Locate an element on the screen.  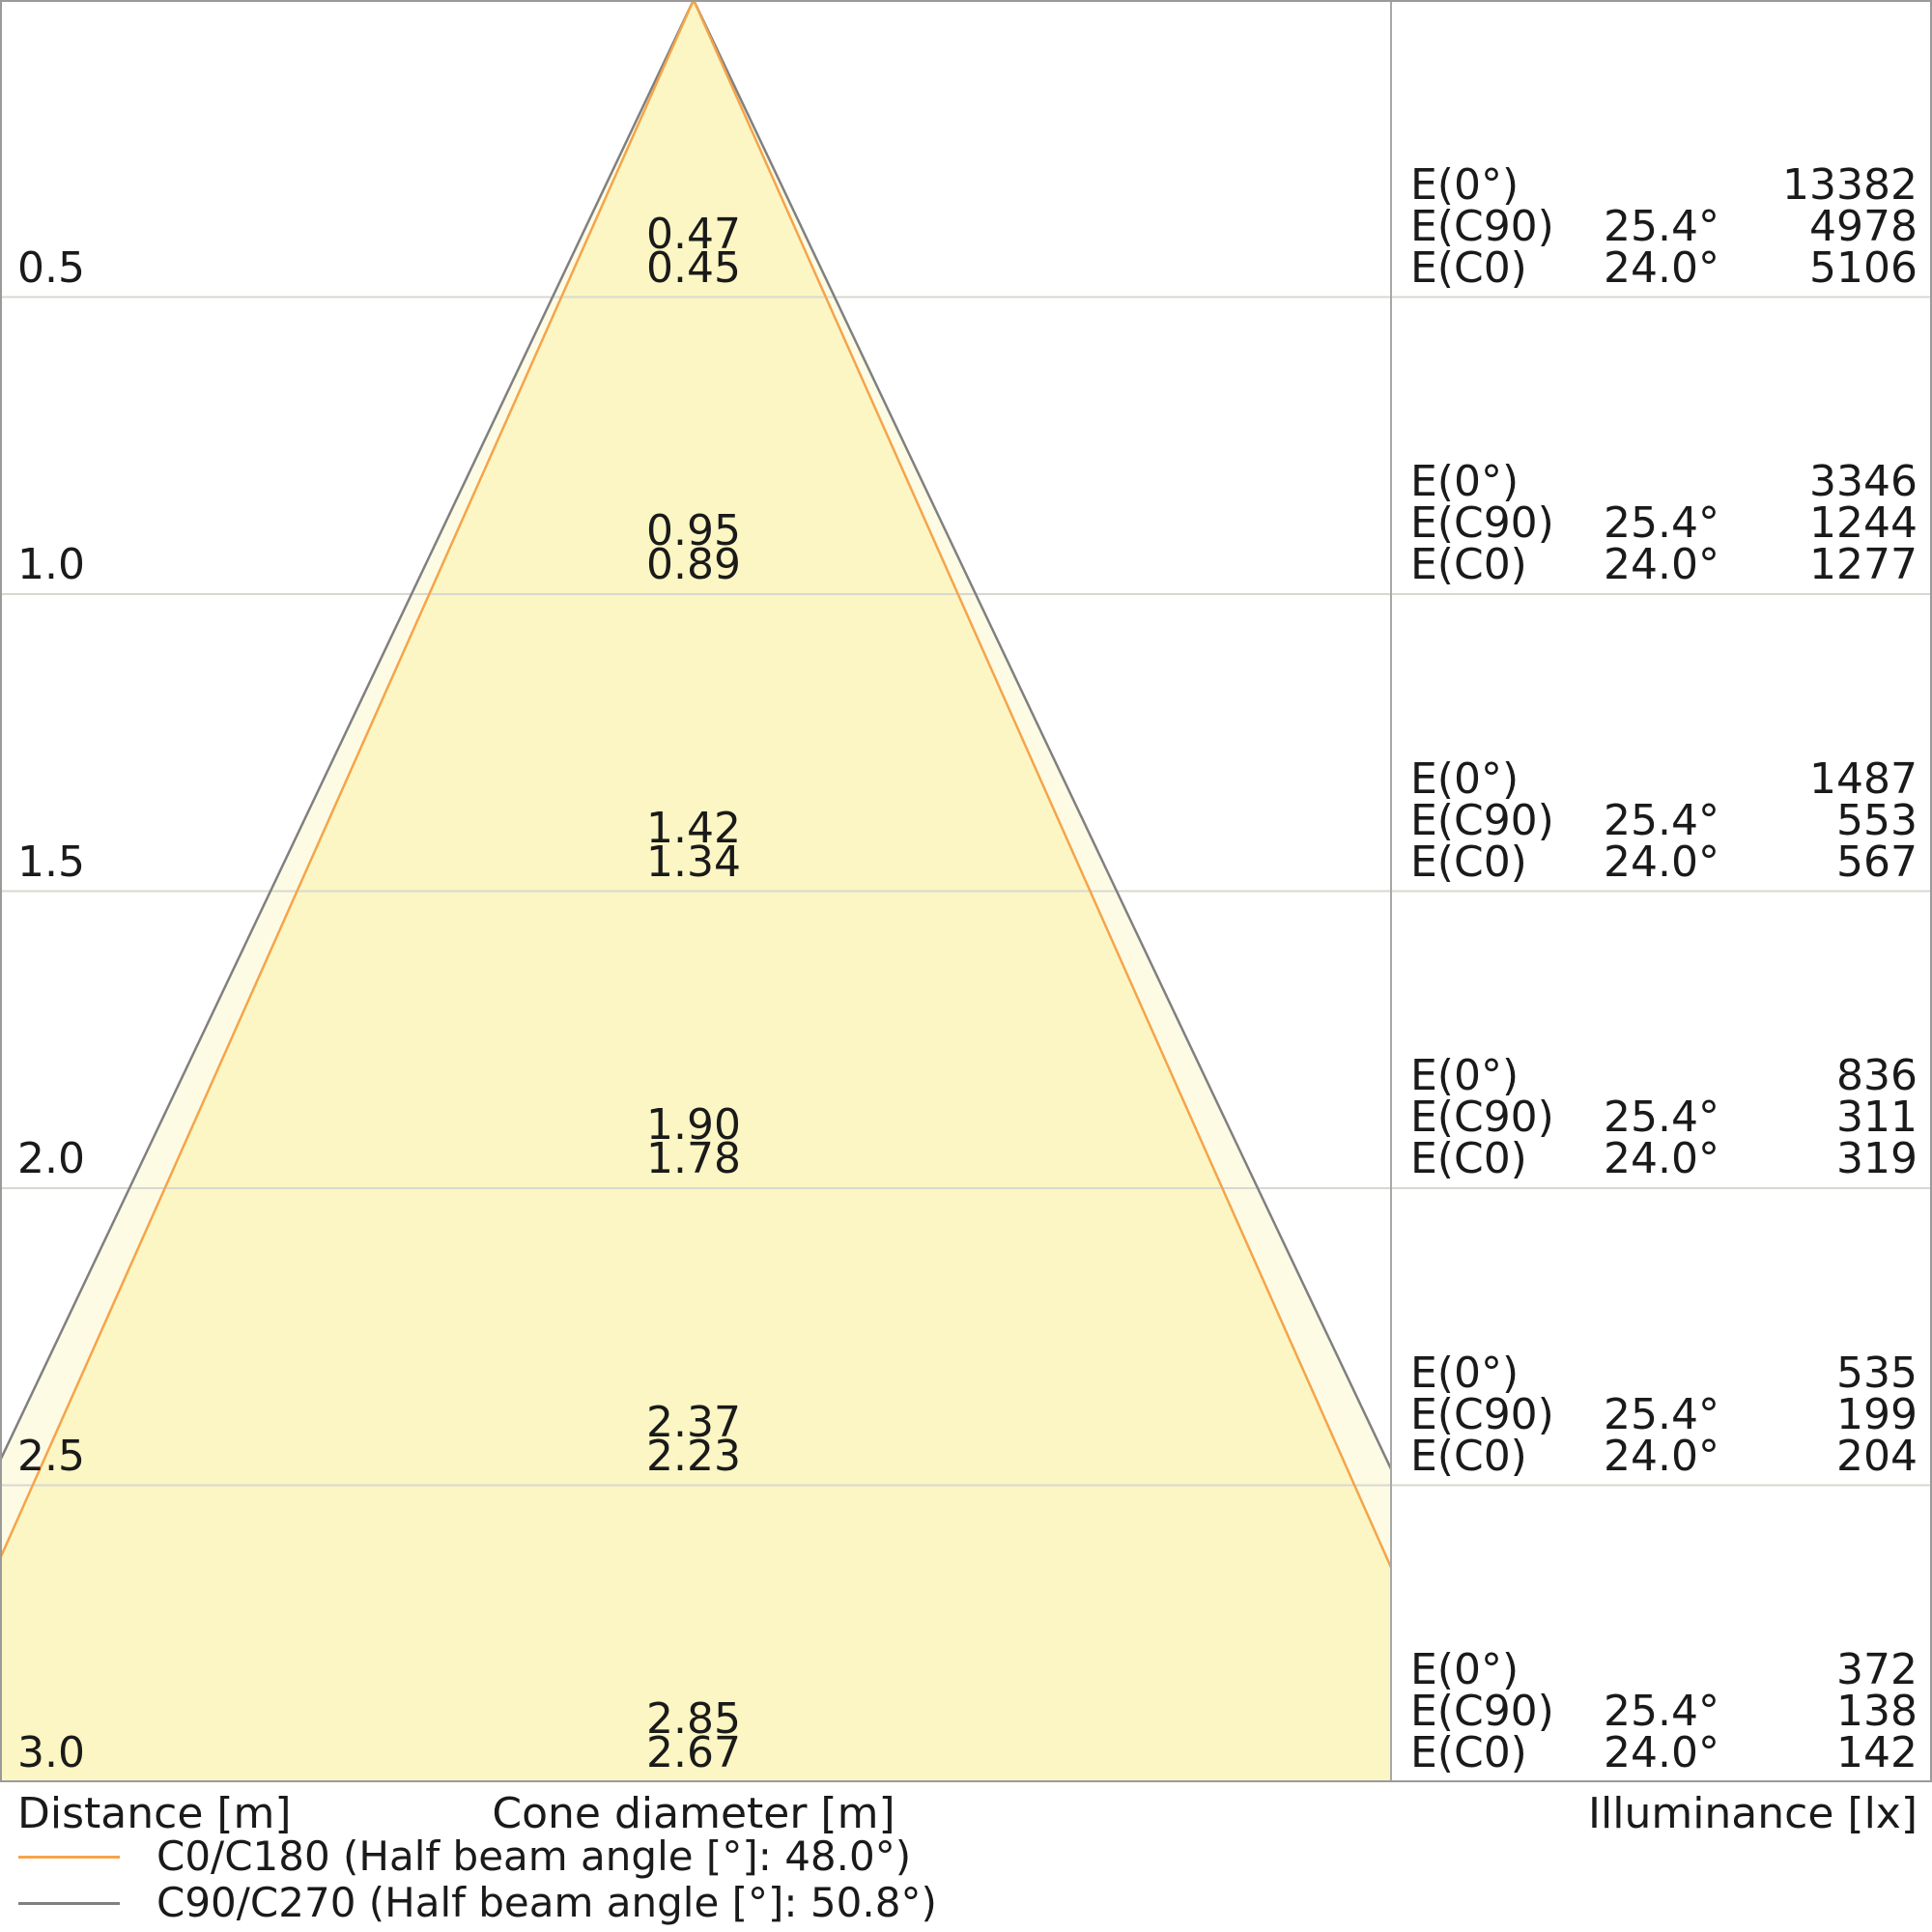
distance-axis-label: Distance [m] is located at coordinates (154, 1813).